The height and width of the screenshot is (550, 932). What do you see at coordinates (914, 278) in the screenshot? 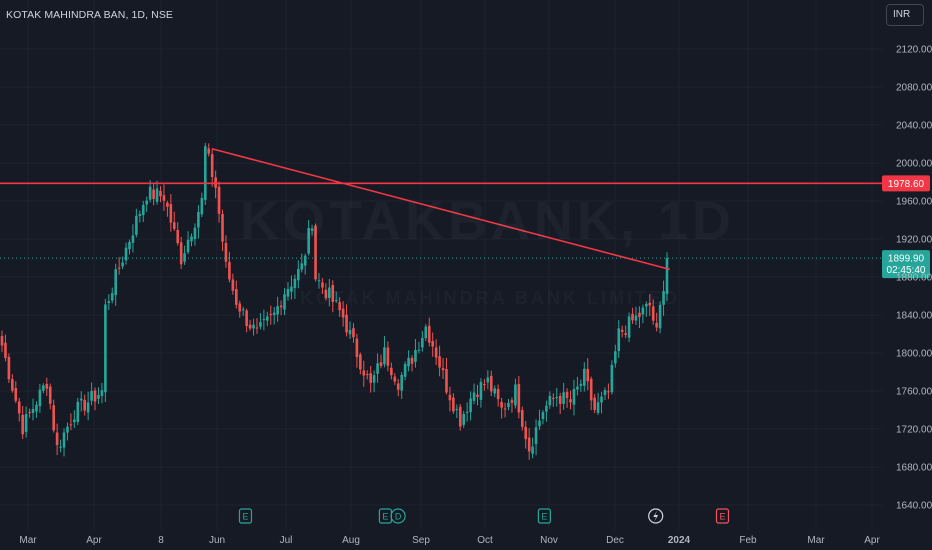
I see `y-tick-label: 1880.00` at bounding box center [914, 278].